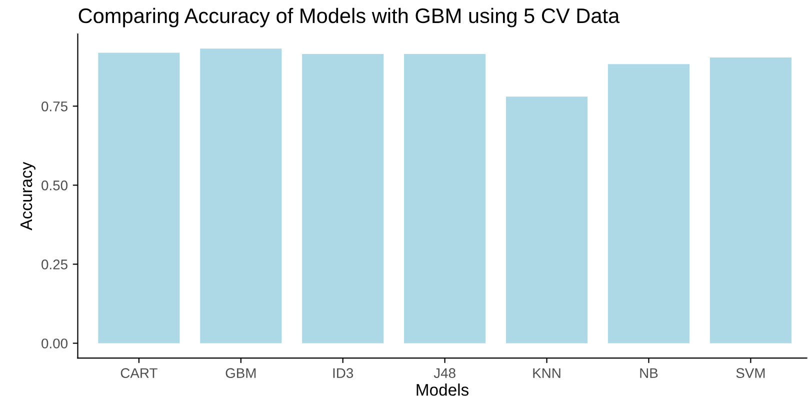 The width and height of the screenshot is (810, 401). What do you see at coordinates (546, 373) in the screenshot?
I see `x-tick-label: KNN` at bounding box center [546, 373].